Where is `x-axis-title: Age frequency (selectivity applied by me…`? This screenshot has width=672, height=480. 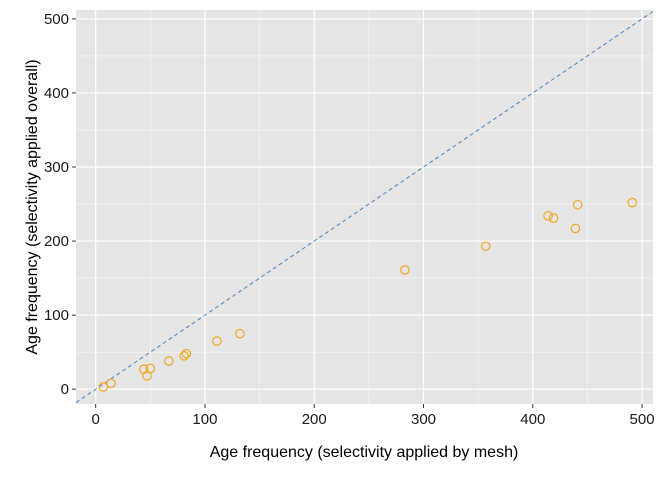 x-axis-title: Age frequency (selectivity applied by me… is located at coordinates (364, 452).